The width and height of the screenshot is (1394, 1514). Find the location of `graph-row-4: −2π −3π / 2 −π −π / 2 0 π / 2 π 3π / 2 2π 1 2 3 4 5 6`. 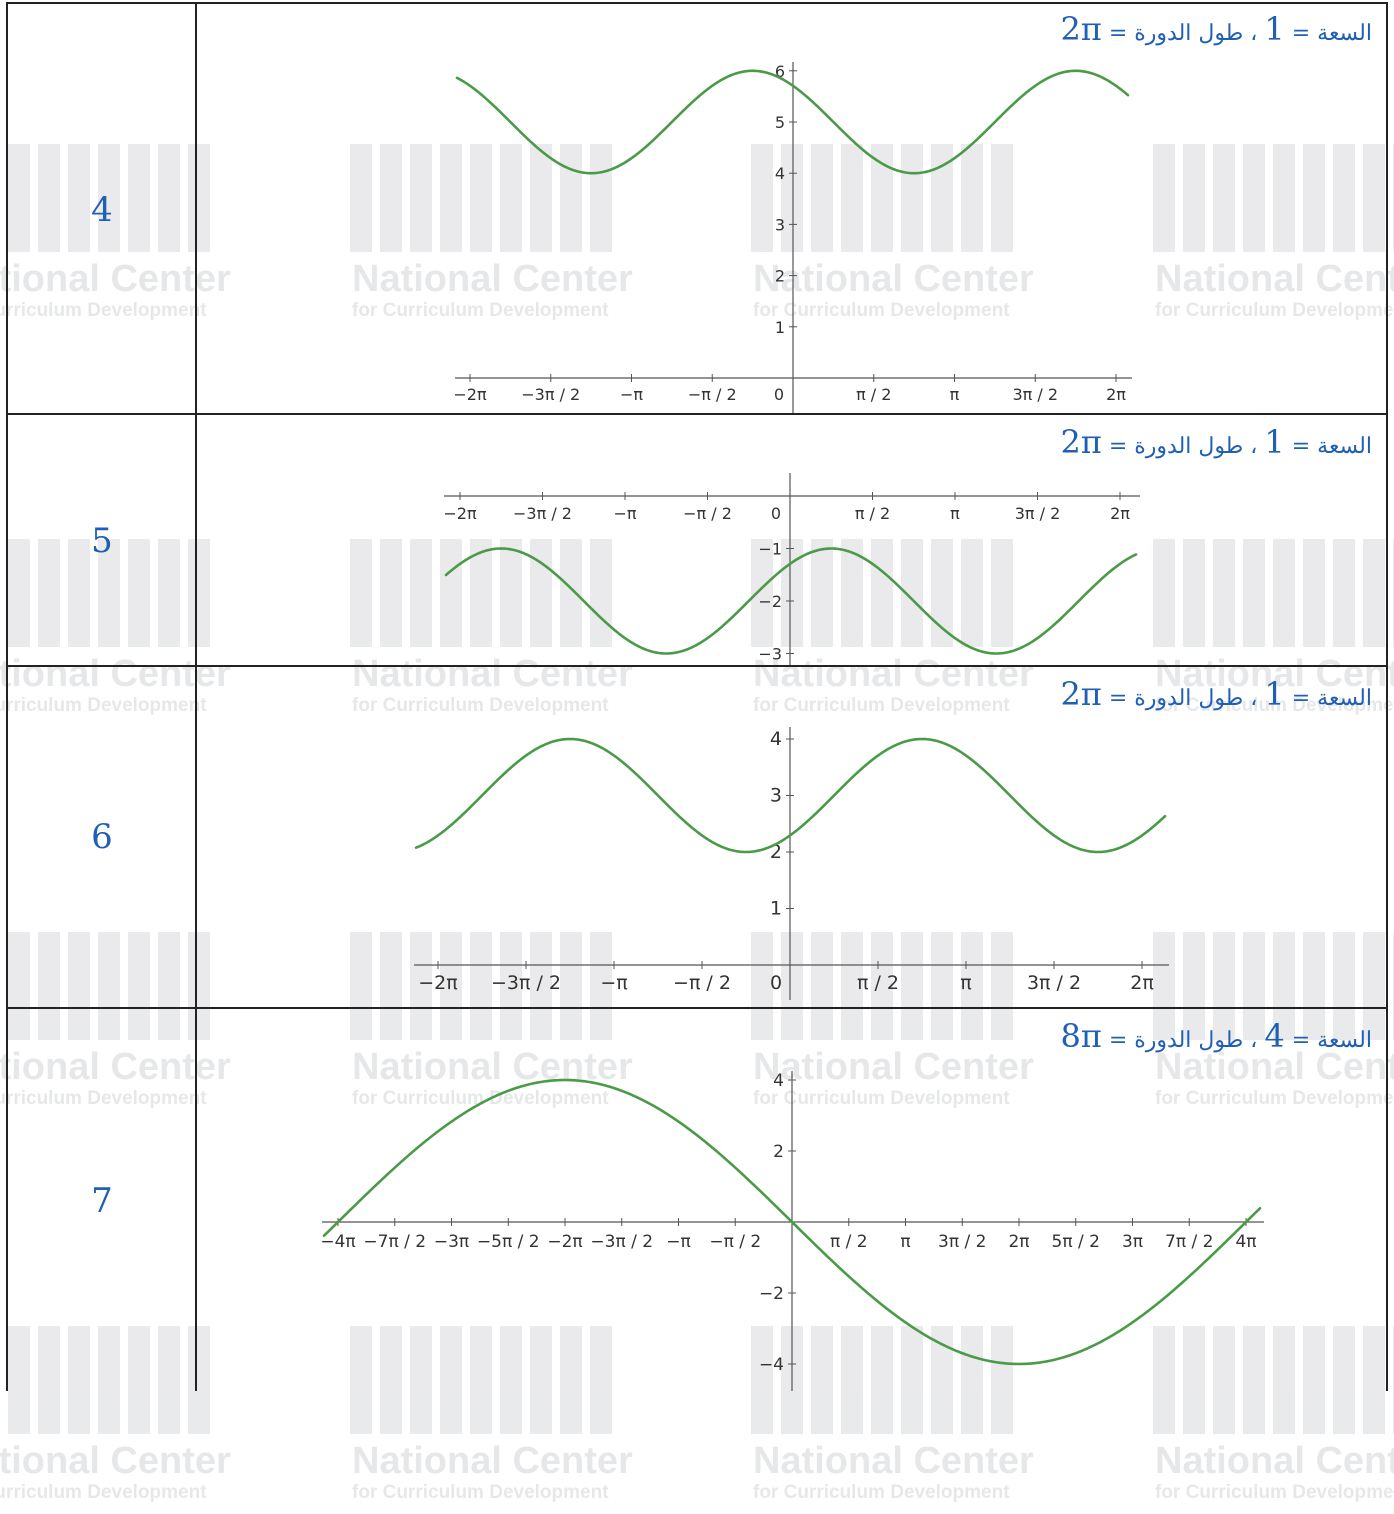

graph-row-4: −2π −3π / 2 −π −π / 2 0 π / 2 π 3π / 2 2π 1 2 3 4 5 6 is located at coordinates (792, 237).